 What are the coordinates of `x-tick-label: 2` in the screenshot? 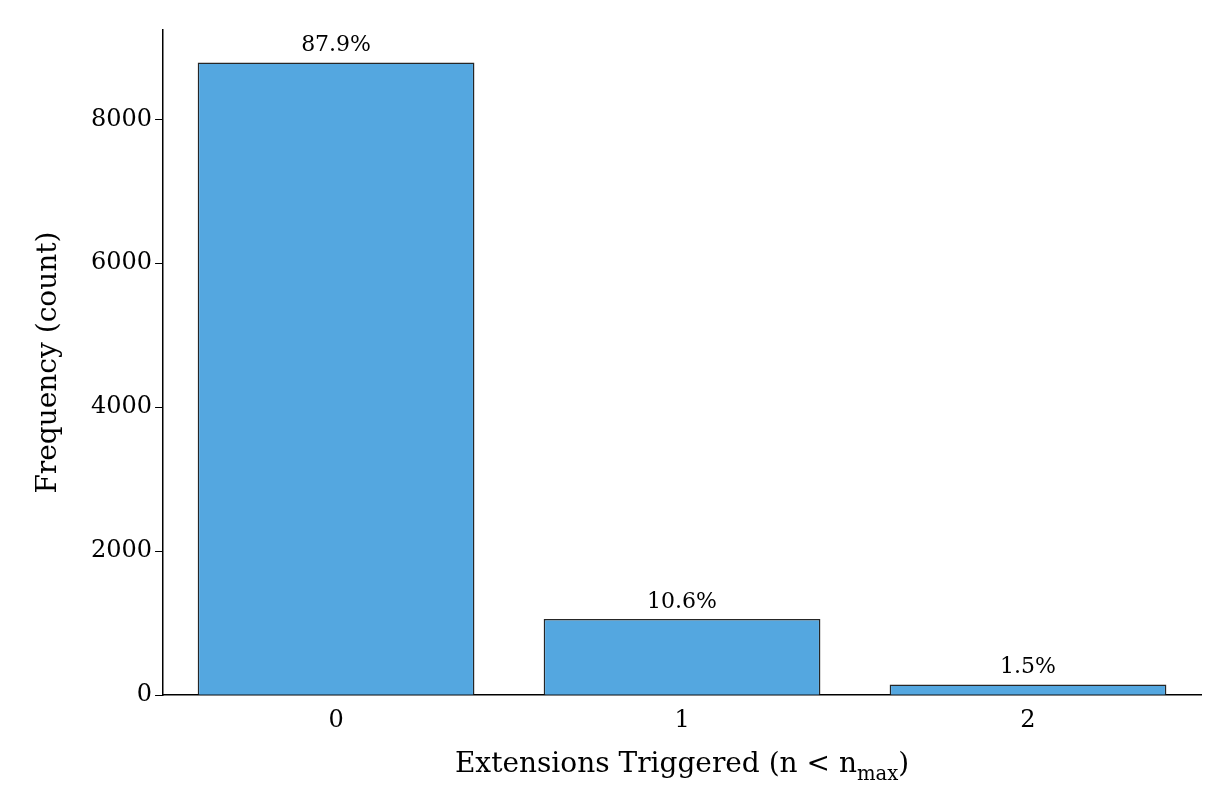 It's located at (1028, 718).